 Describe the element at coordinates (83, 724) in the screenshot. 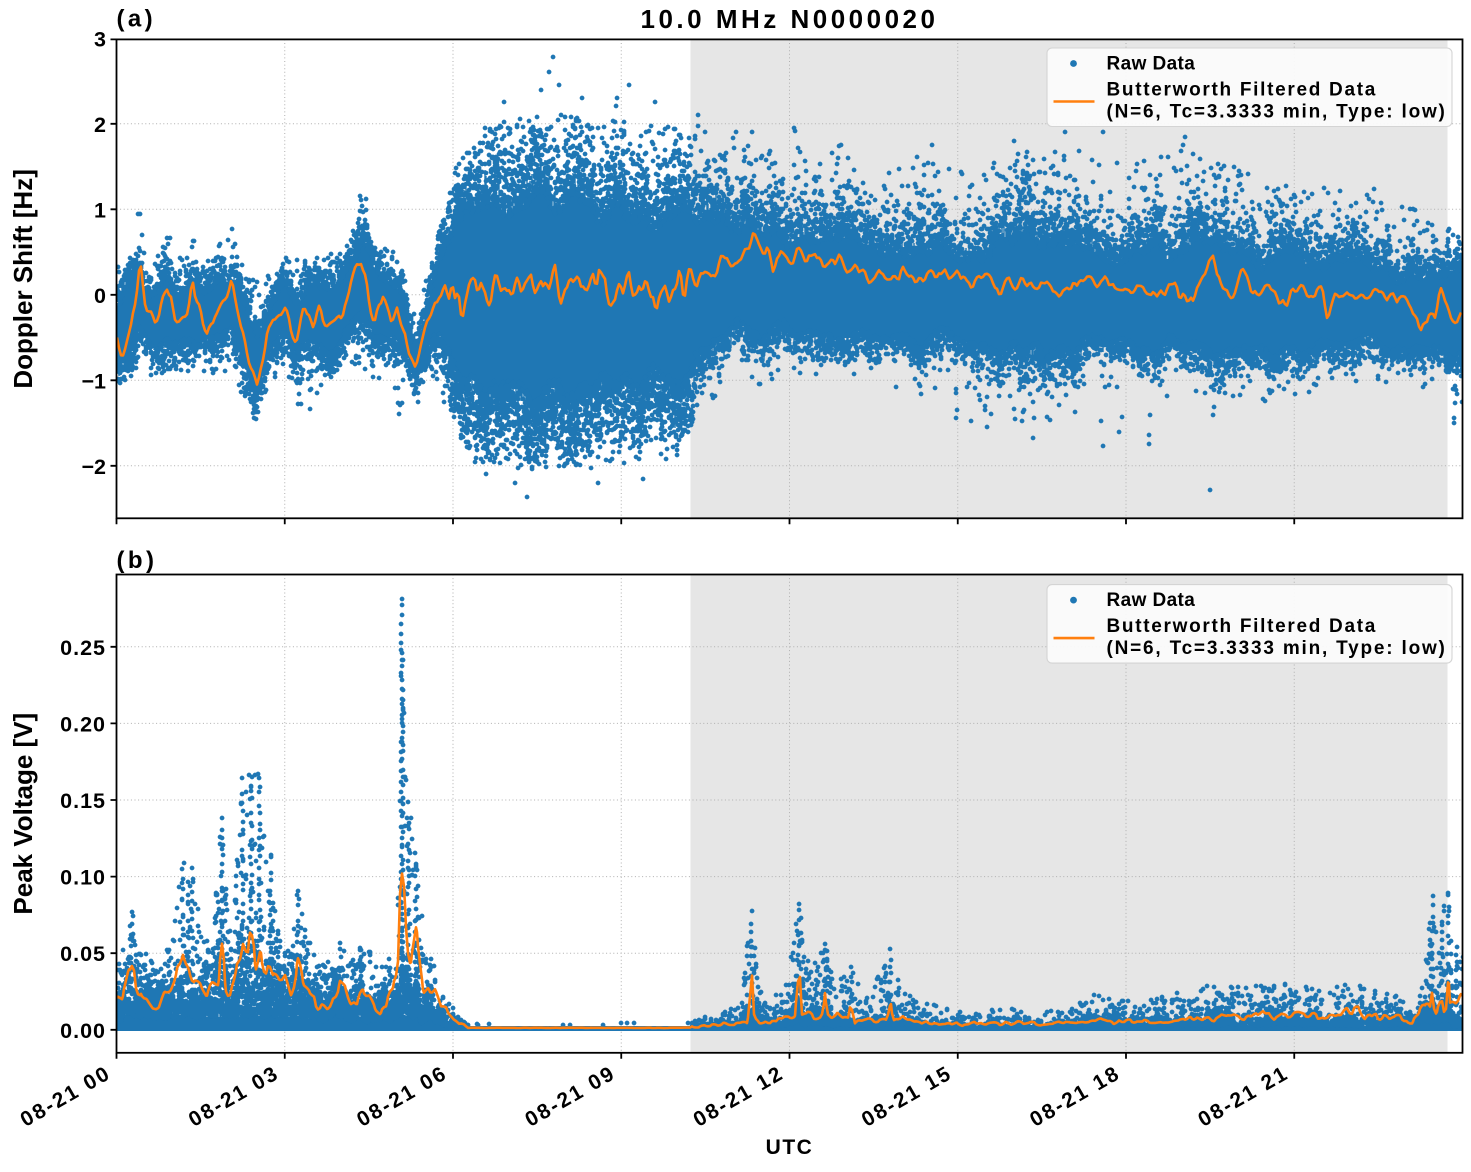

I see `svg-text: 0.20` at that location.